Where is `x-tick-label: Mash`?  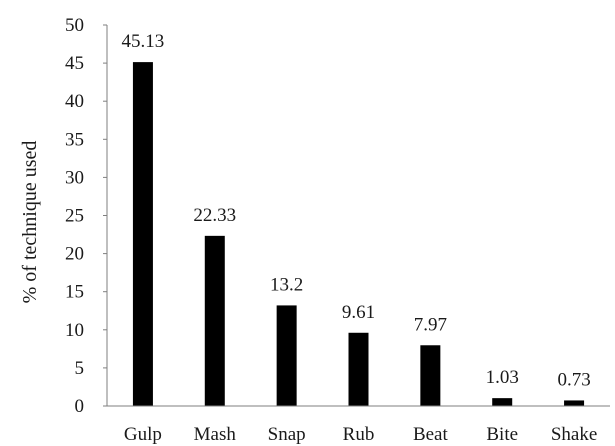 x-tick-label: Mash is located at coordinates (215, 434).